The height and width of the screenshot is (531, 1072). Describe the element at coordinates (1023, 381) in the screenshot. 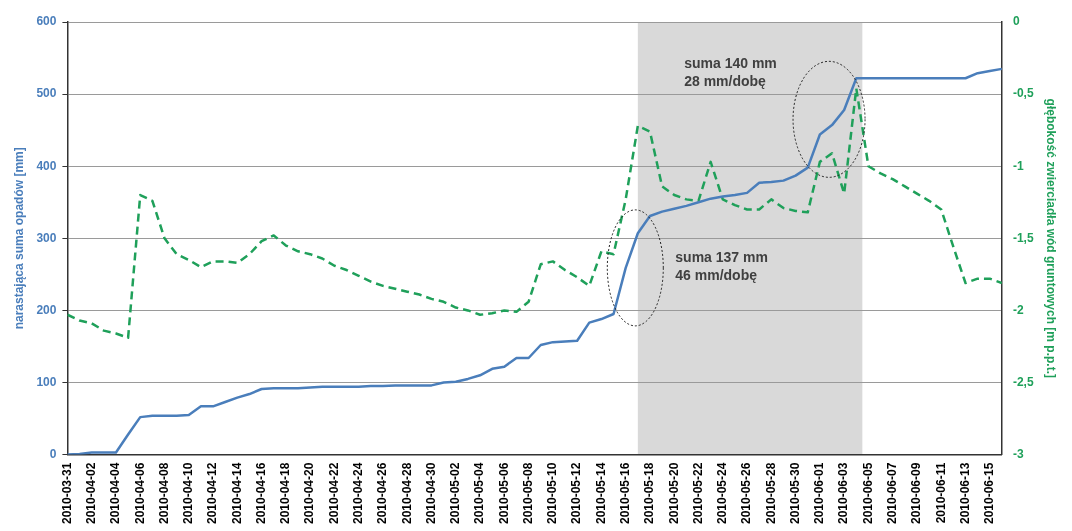

I see `y2-tick-label: -2,5` at that location.